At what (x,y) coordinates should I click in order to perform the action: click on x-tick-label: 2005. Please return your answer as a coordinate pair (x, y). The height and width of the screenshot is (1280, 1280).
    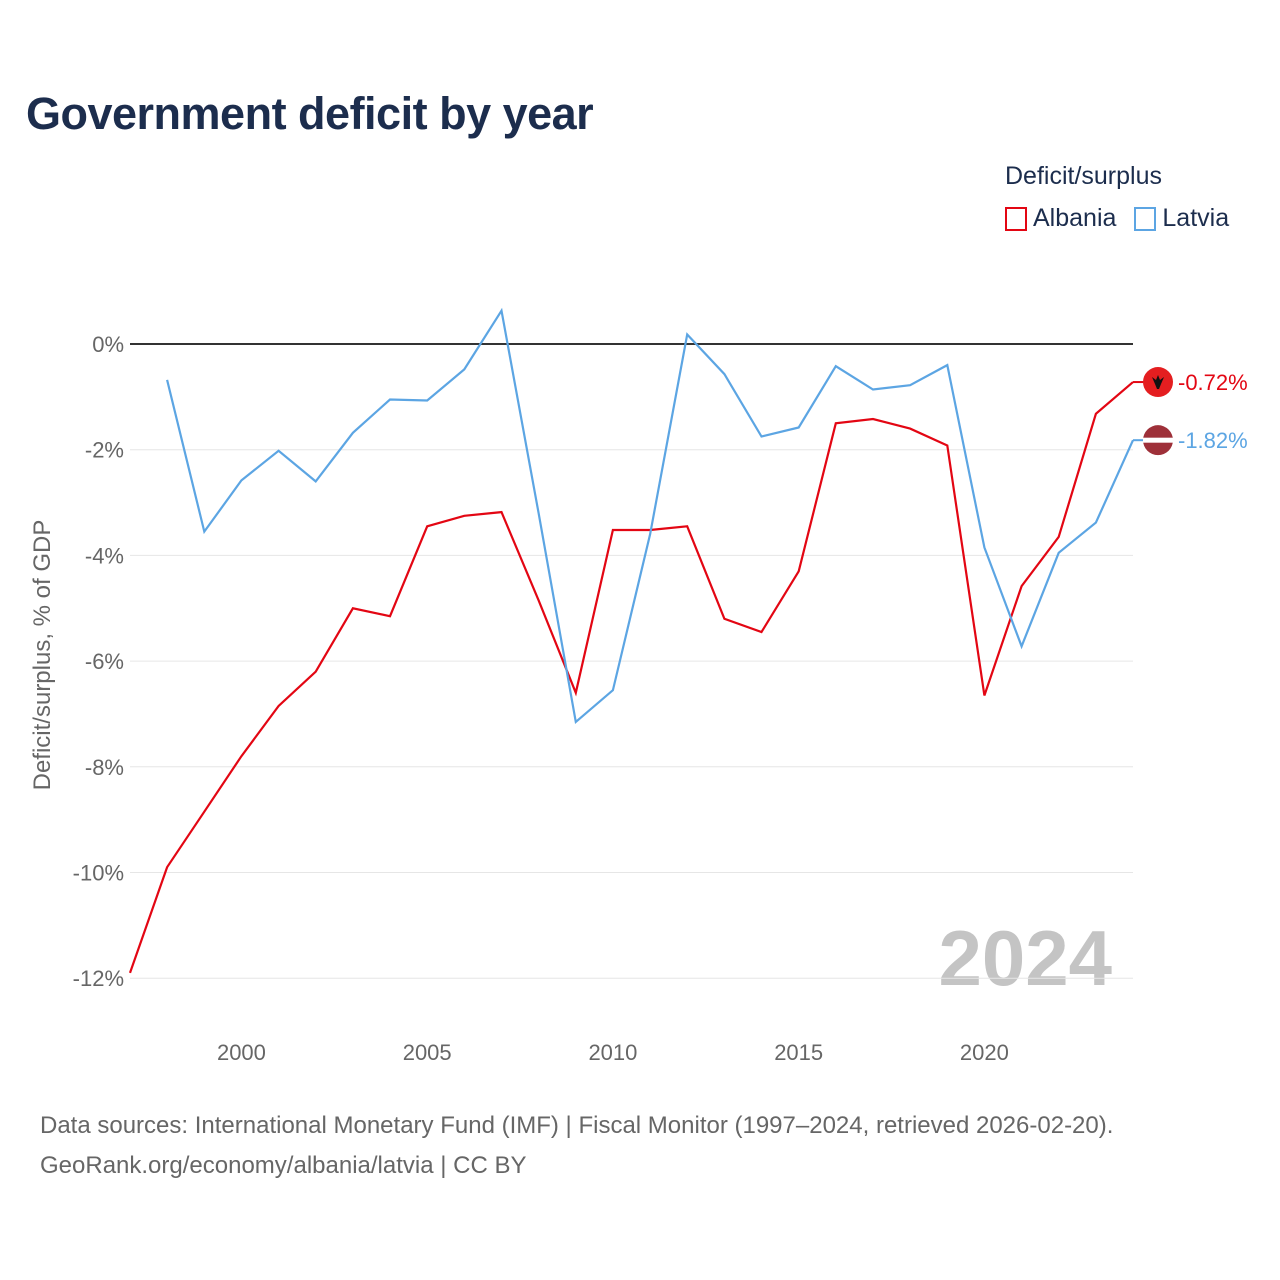
    Looking at the image, I should click on (427, 1052).